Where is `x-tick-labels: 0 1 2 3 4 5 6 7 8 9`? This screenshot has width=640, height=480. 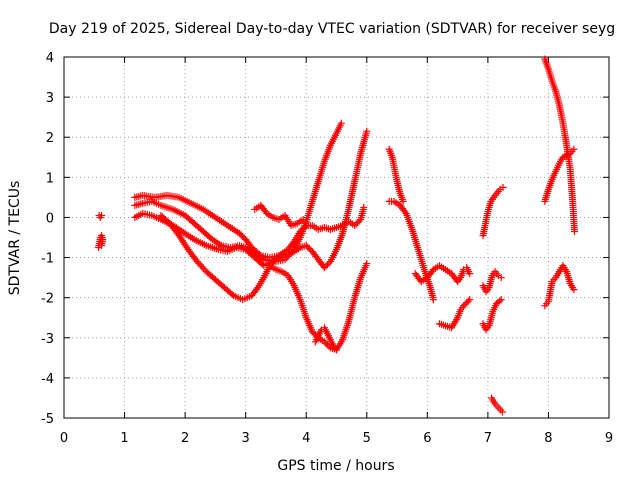 x-tick-labels: 0 1 2 3 4 5 6 7 8 9 is located at coordinates (336, 438).